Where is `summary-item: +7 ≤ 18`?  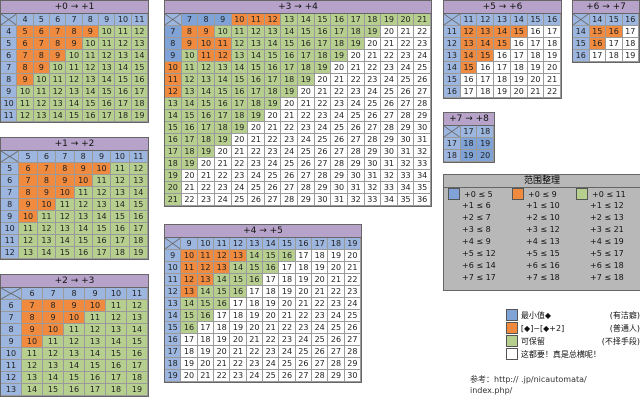
summary-item: +7 ≤ 18 is located at coordinates (543, 277).